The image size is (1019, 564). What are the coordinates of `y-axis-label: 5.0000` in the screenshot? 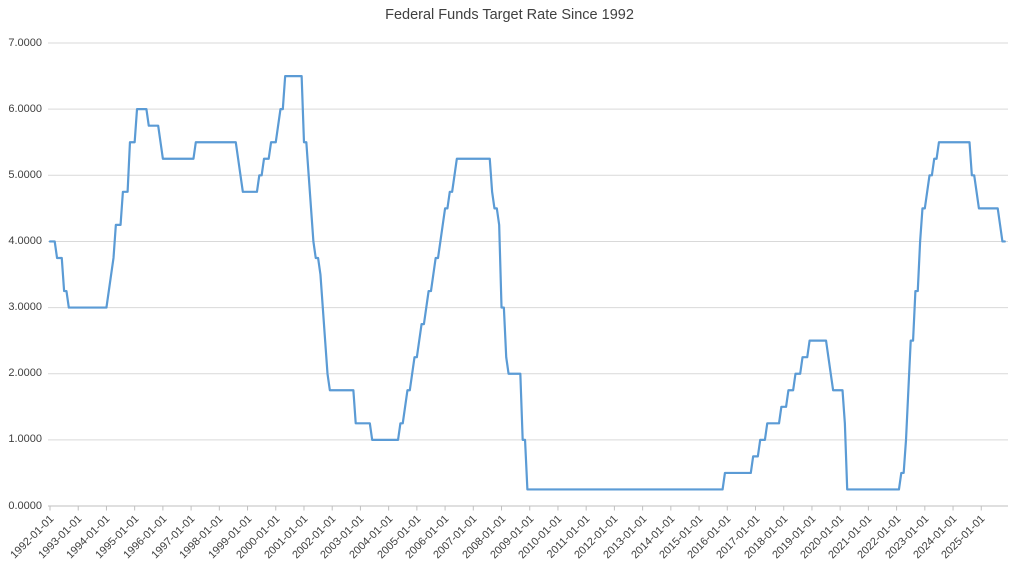 It's located at (25, 174).